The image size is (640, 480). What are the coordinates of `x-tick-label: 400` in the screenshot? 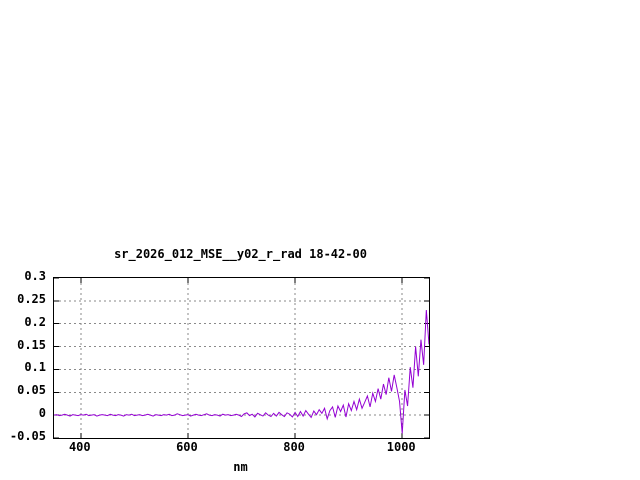 It's located at (79, 447).